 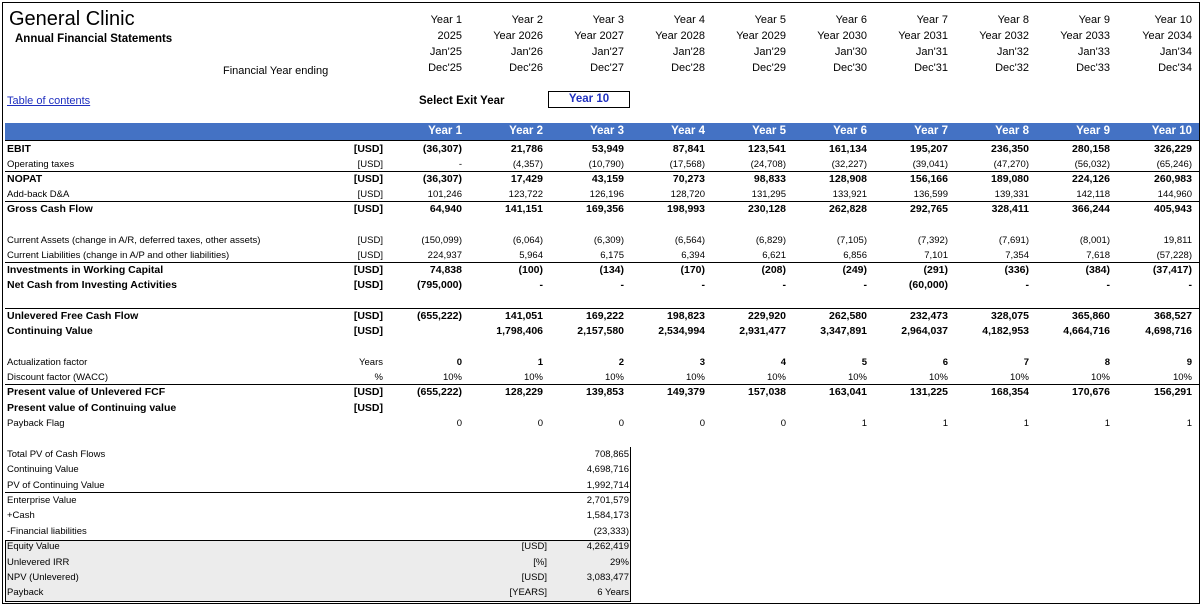 What do you see at coordinates (441, 240) in the screenshot?
I see `cell-value: (150,099)` at bounding box center [441, 240].